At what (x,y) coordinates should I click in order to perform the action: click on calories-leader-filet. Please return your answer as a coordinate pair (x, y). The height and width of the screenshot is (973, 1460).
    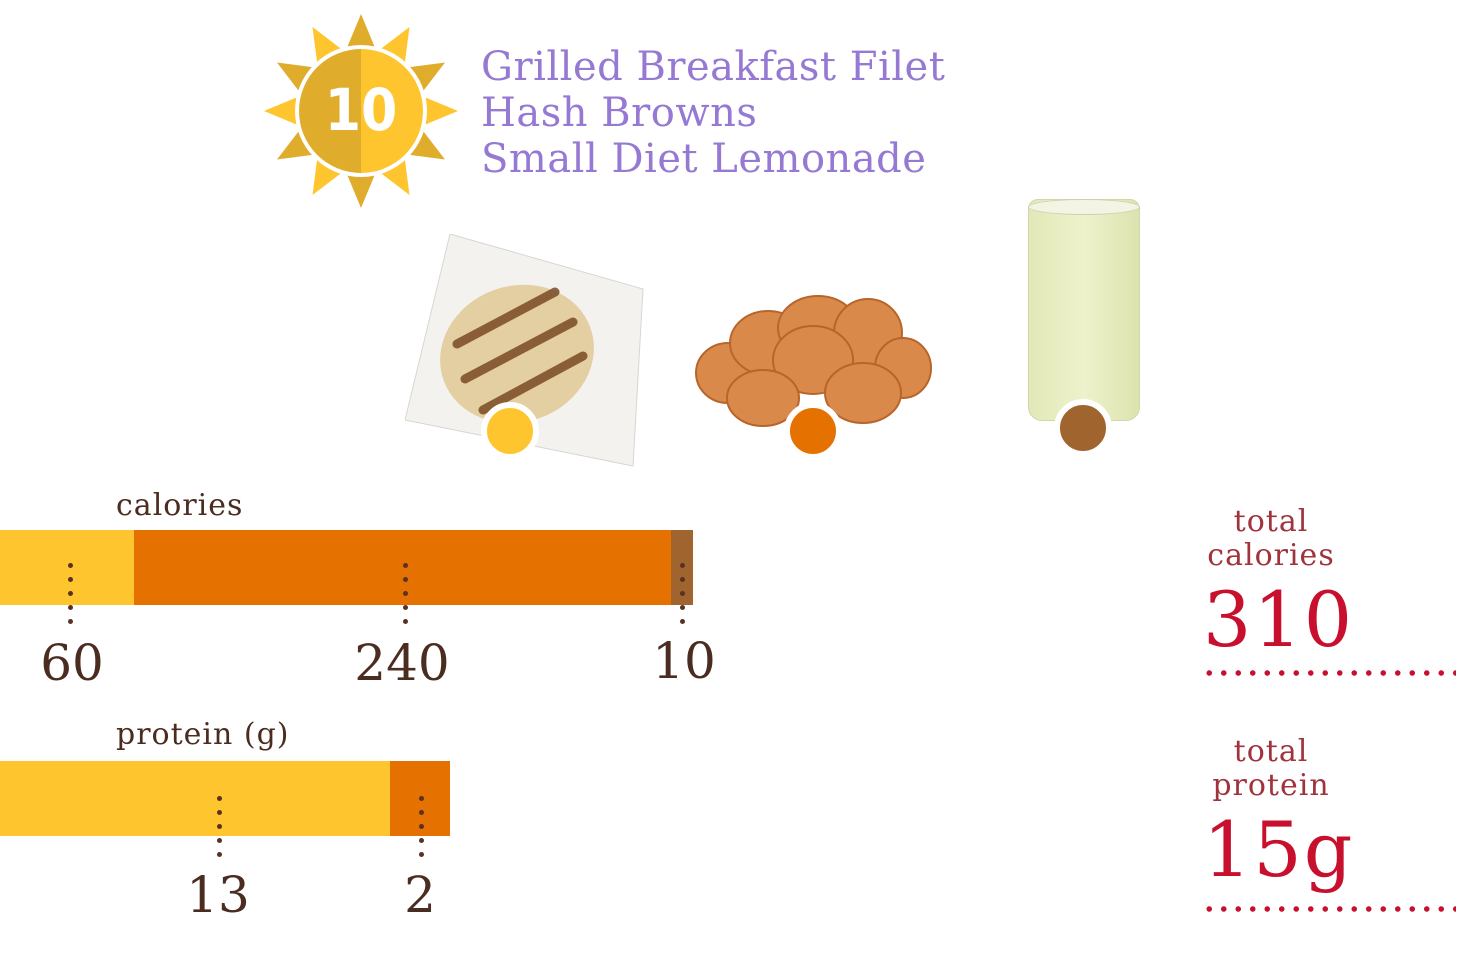
    Looking at the image, I should click on (71, 598).